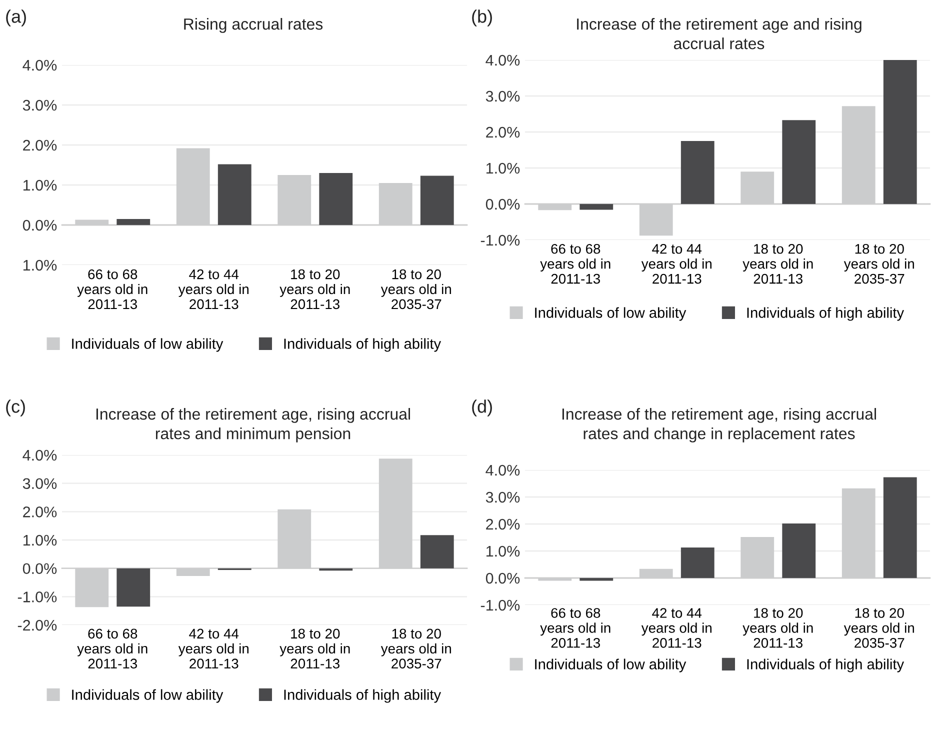  I want to click on chart-title: Increase of the retirement age, rising accrual rates and minimum pension, so click(253, 425).